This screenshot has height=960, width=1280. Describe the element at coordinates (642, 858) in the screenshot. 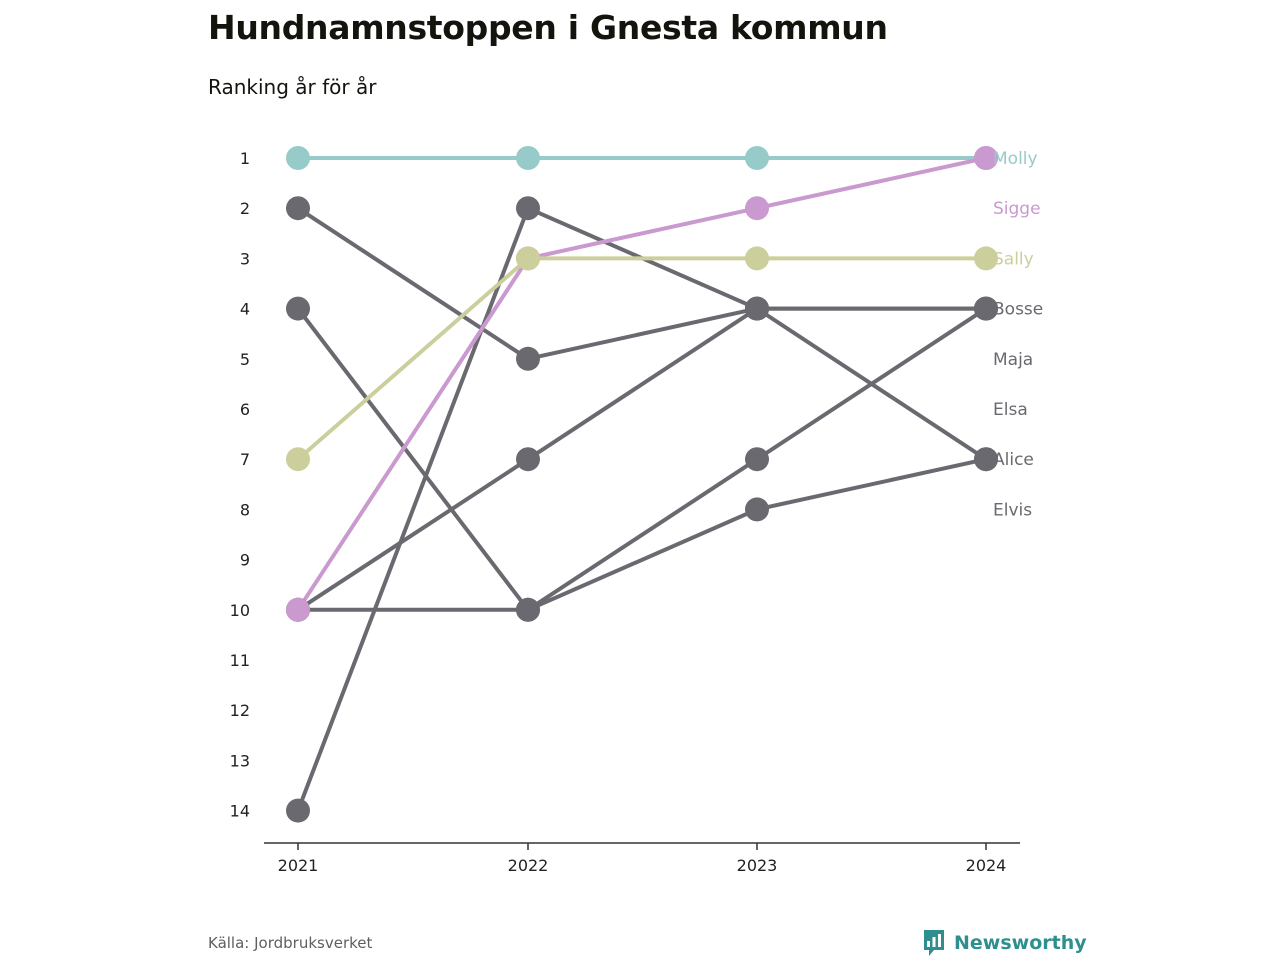

I see `x-axis: 2021 2022 2023 2024` at that location.